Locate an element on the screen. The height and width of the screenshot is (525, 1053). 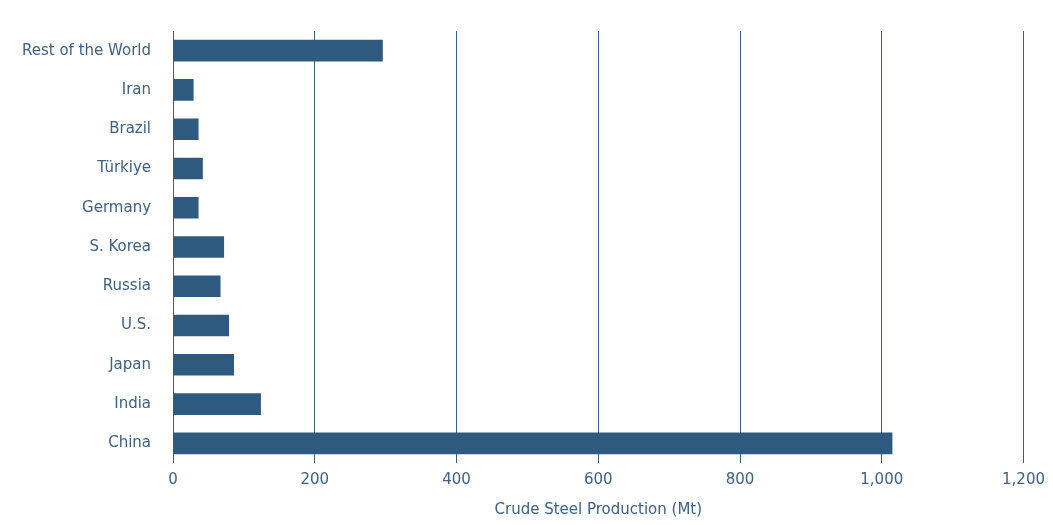
y-tick-label: Russia is located at coordinates (127, 285).